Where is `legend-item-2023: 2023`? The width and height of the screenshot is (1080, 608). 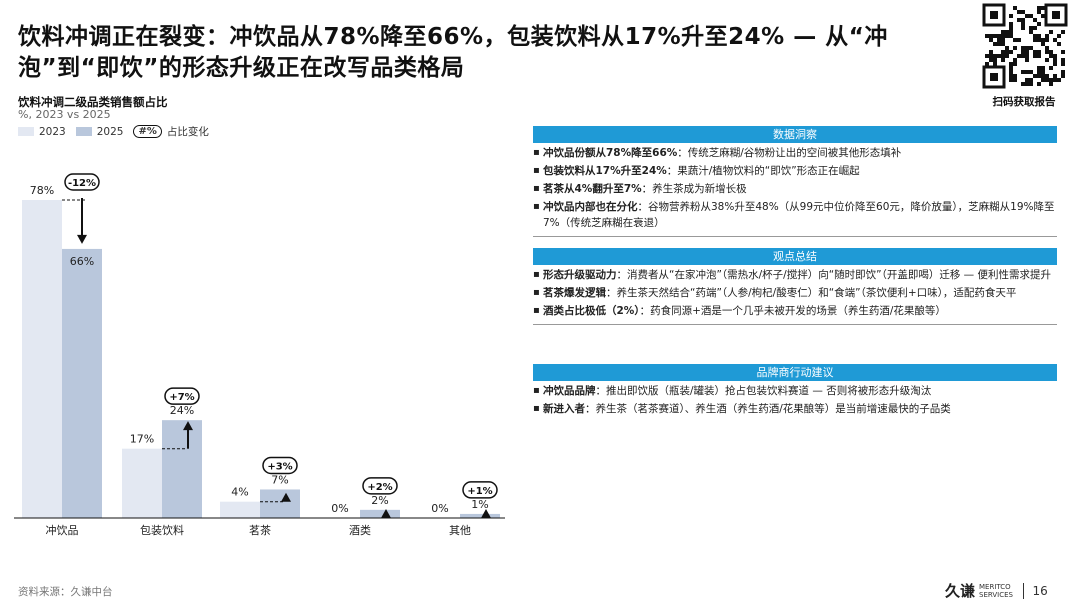 legend-item-2023: 2023 is located at coordinates (42, 132).